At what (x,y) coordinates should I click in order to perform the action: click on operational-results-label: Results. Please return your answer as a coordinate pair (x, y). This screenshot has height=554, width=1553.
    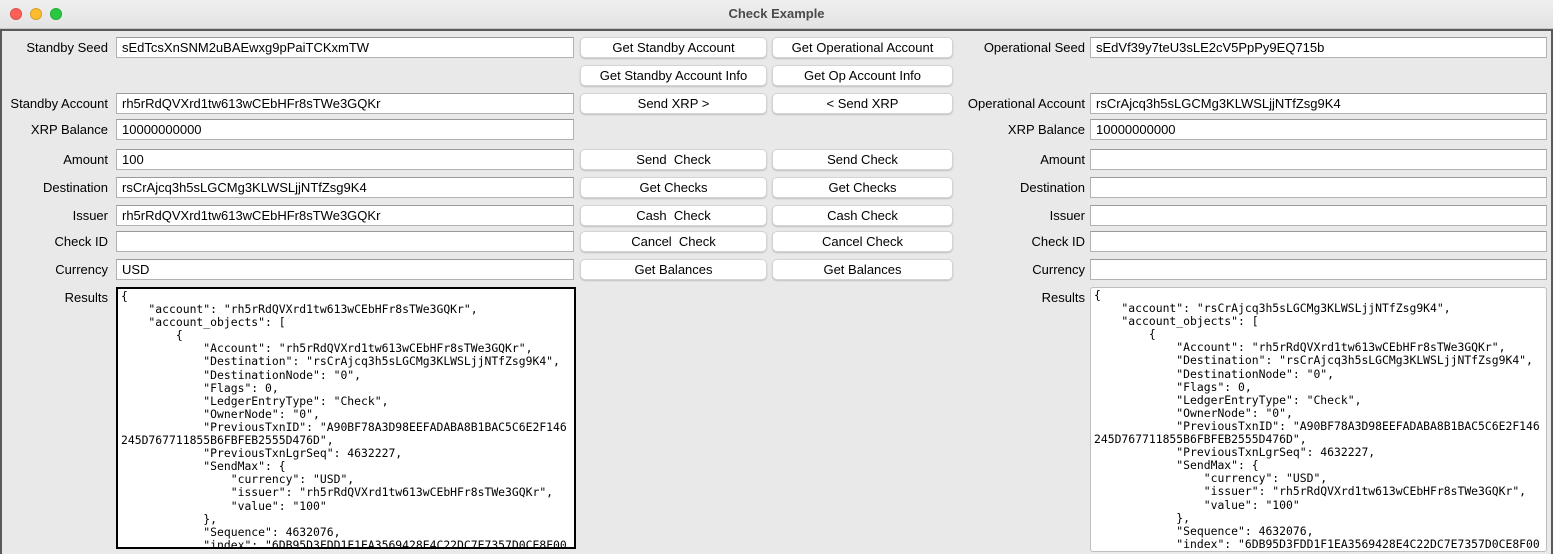
    Looking at the image, I should click on (1063, 297).